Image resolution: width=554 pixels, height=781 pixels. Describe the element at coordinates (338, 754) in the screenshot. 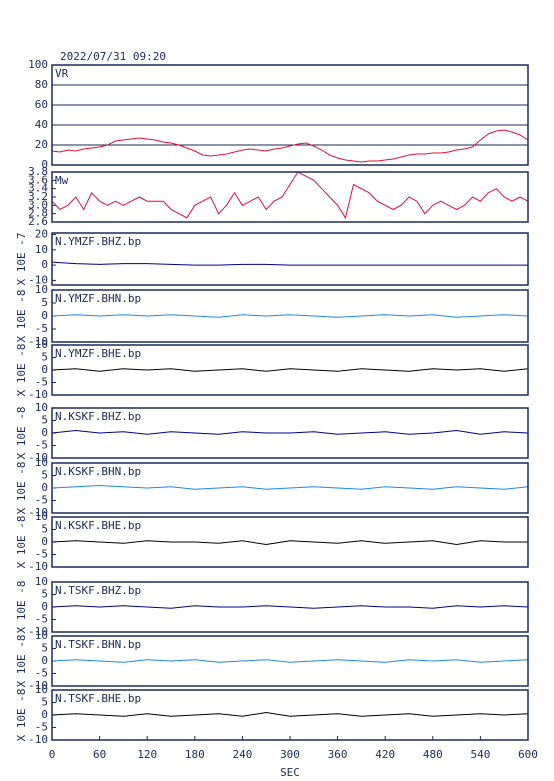

I see `x-tick-label: 360` at that location.